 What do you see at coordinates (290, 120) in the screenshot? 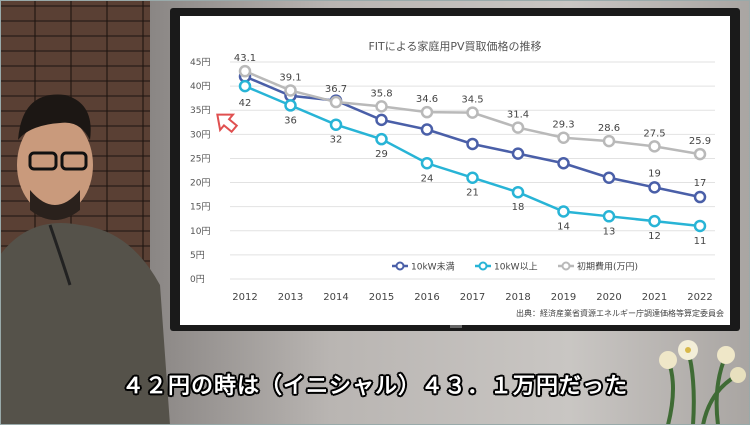
I see `data-label: 36` at bounding box center [290, 120].